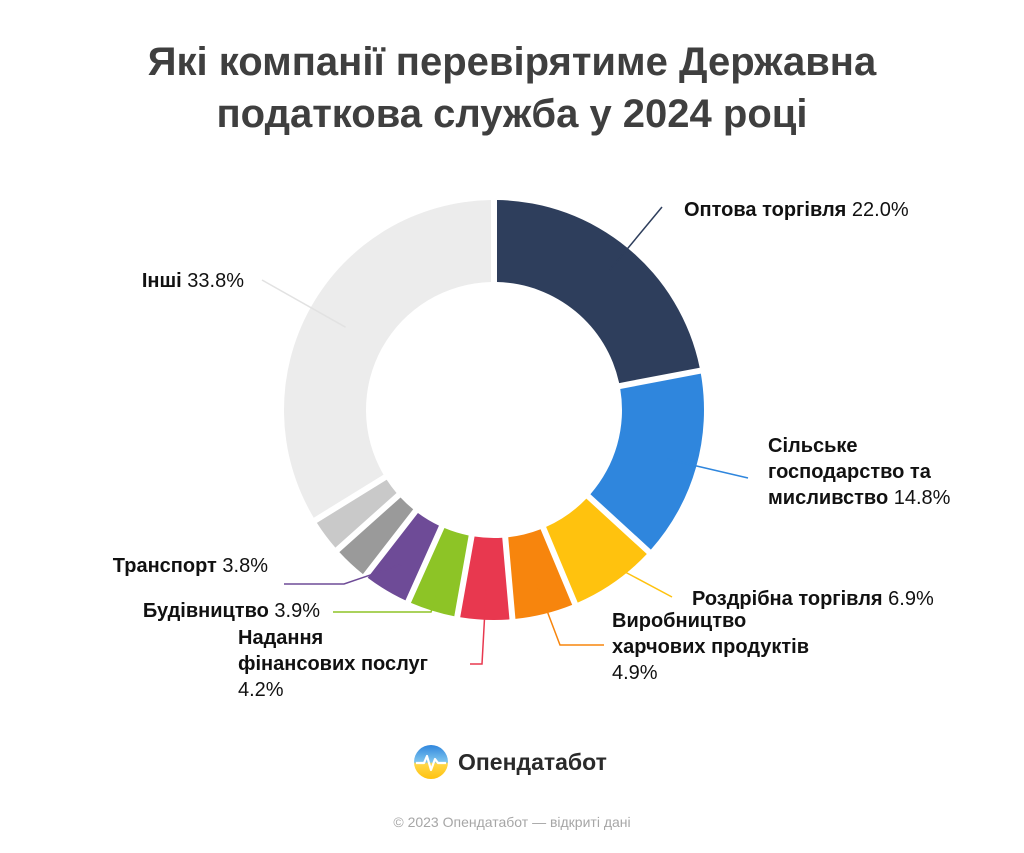  I want to click on slice-label-name: мисливство, so click(828, 498).